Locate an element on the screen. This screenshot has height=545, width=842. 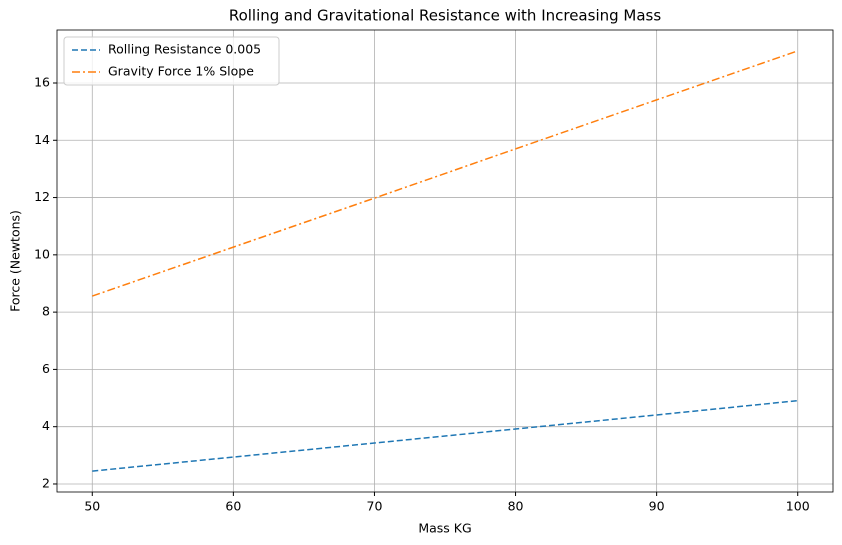
y-tick-label: 6 is located at coordinates (46, 368).